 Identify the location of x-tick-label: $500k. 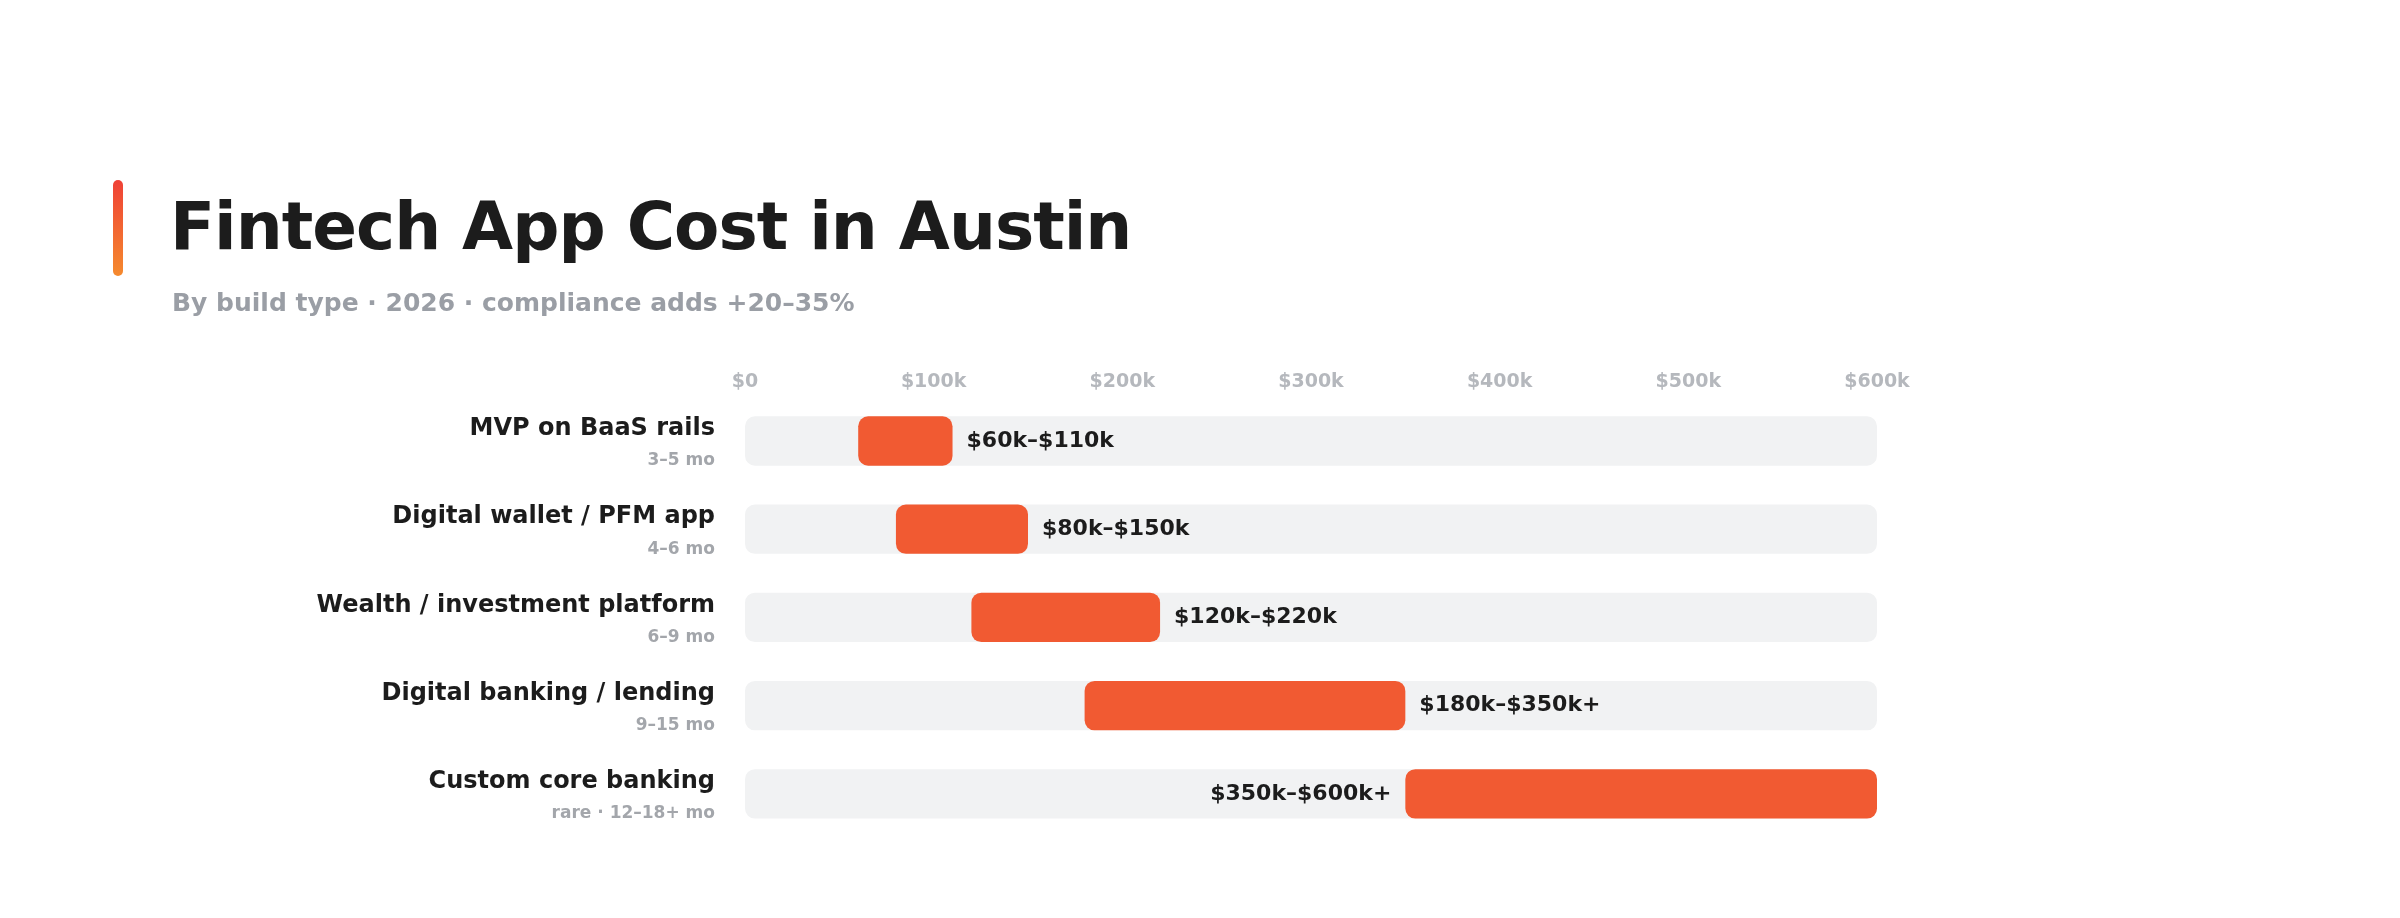
(1688, 380).